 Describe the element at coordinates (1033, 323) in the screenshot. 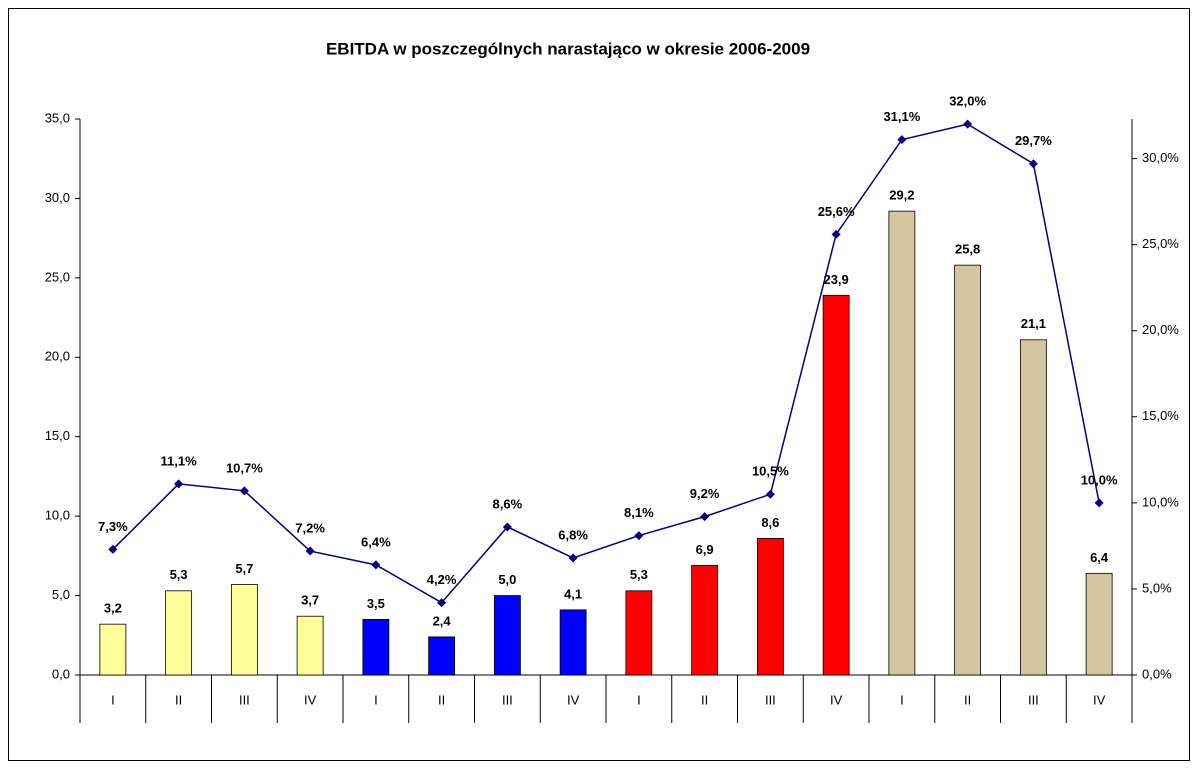

I see `bar-label: 21,1` at that location.